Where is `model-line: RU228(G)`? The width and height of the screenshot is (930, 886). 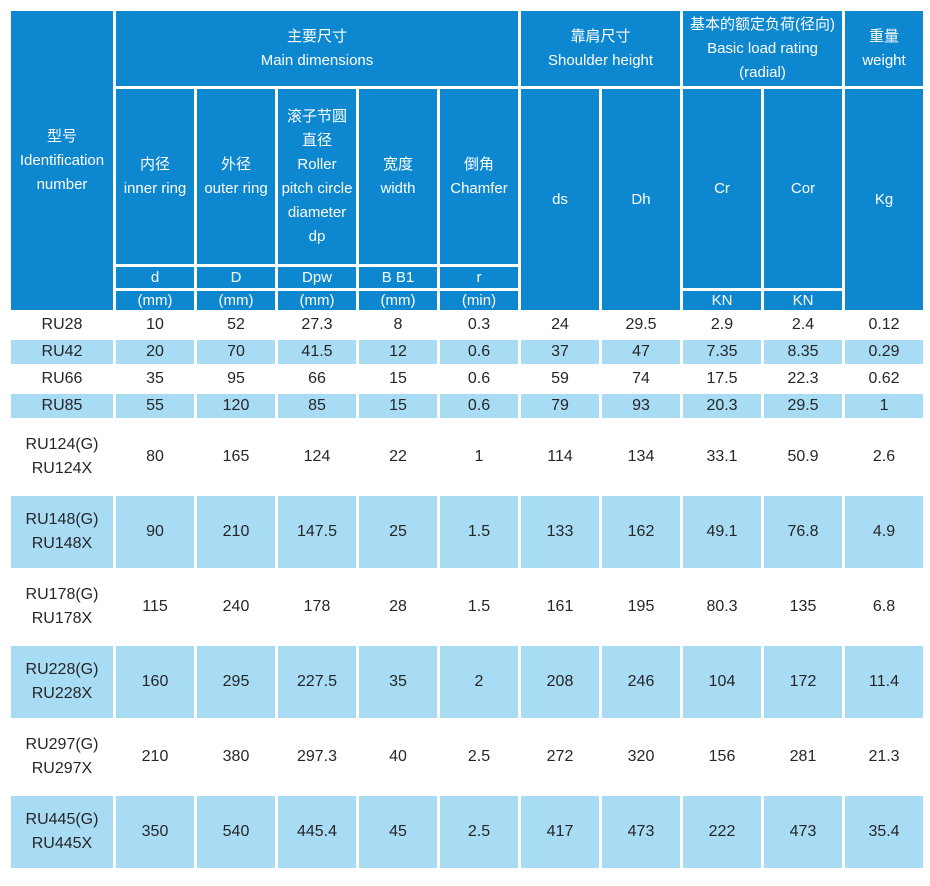
model-line: RU228(G) is located at coordinates (62, 669).